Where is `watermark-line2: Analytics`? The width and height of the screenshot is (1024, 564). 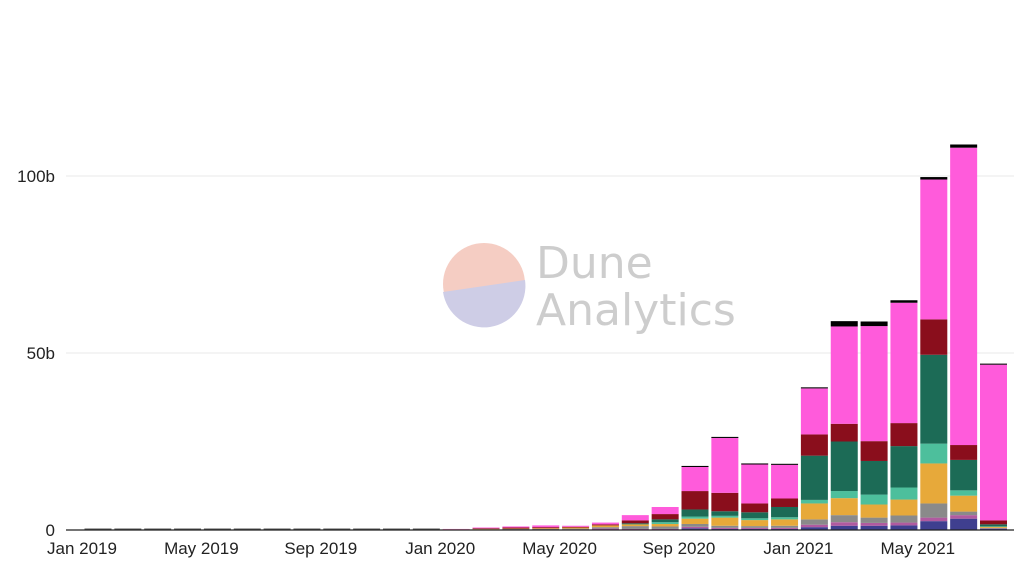
watermark-line2: Analytics is located at coordinates (636, 310).